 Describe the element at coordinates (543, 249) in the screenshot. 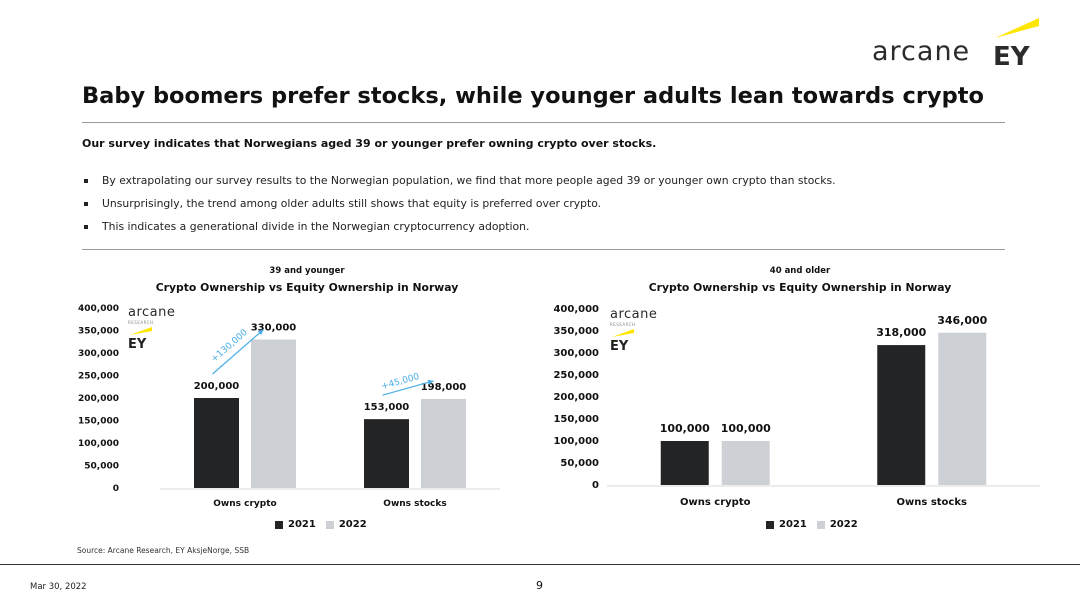

I see `section-divider` at that location.